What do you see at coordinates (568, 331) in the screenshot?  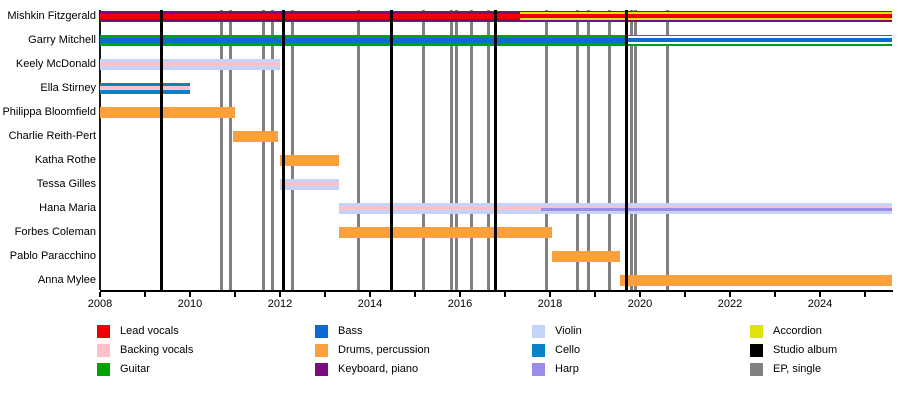 I see `legend-label: Violin` at bounding box center [568, 331].